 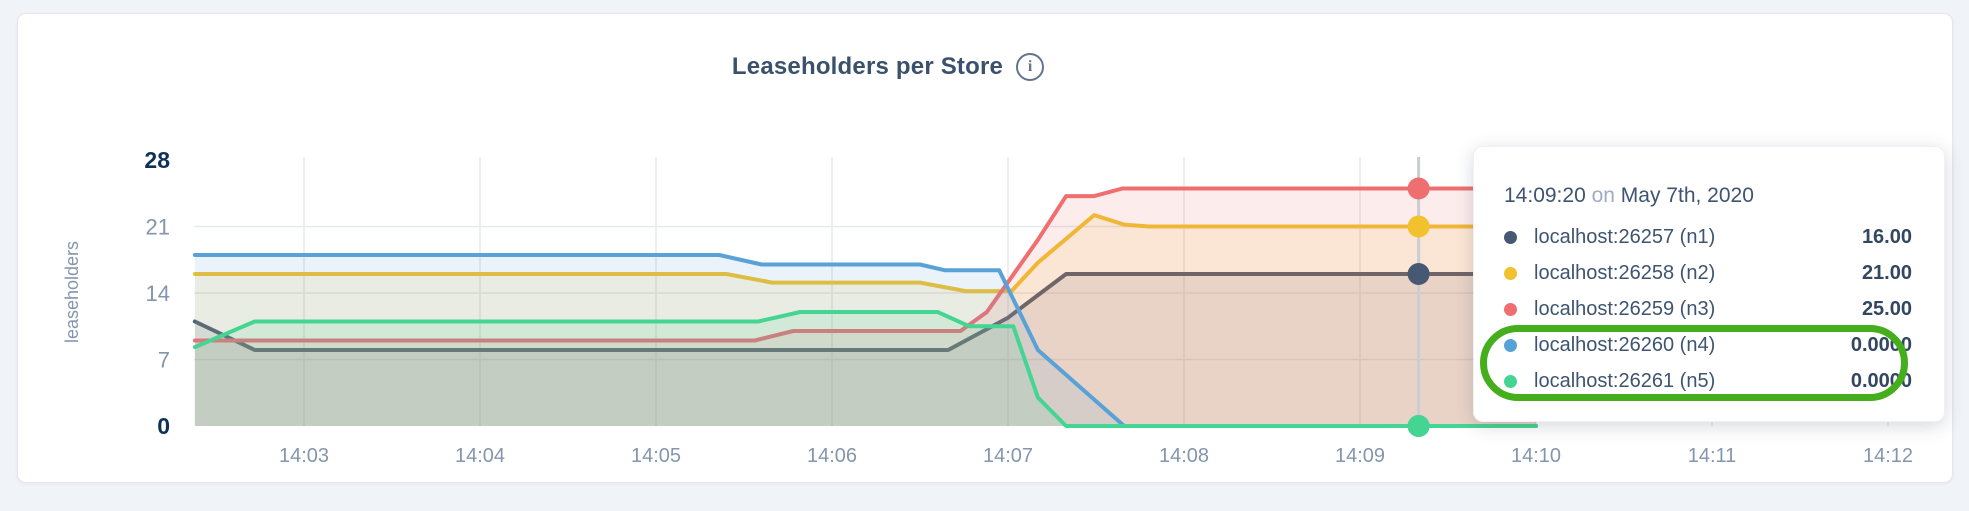 What do you see at coordinates (1888, 456) in the screenshot?
I see `x-tick-label: 14:12` at bounding box center [1888, 456].